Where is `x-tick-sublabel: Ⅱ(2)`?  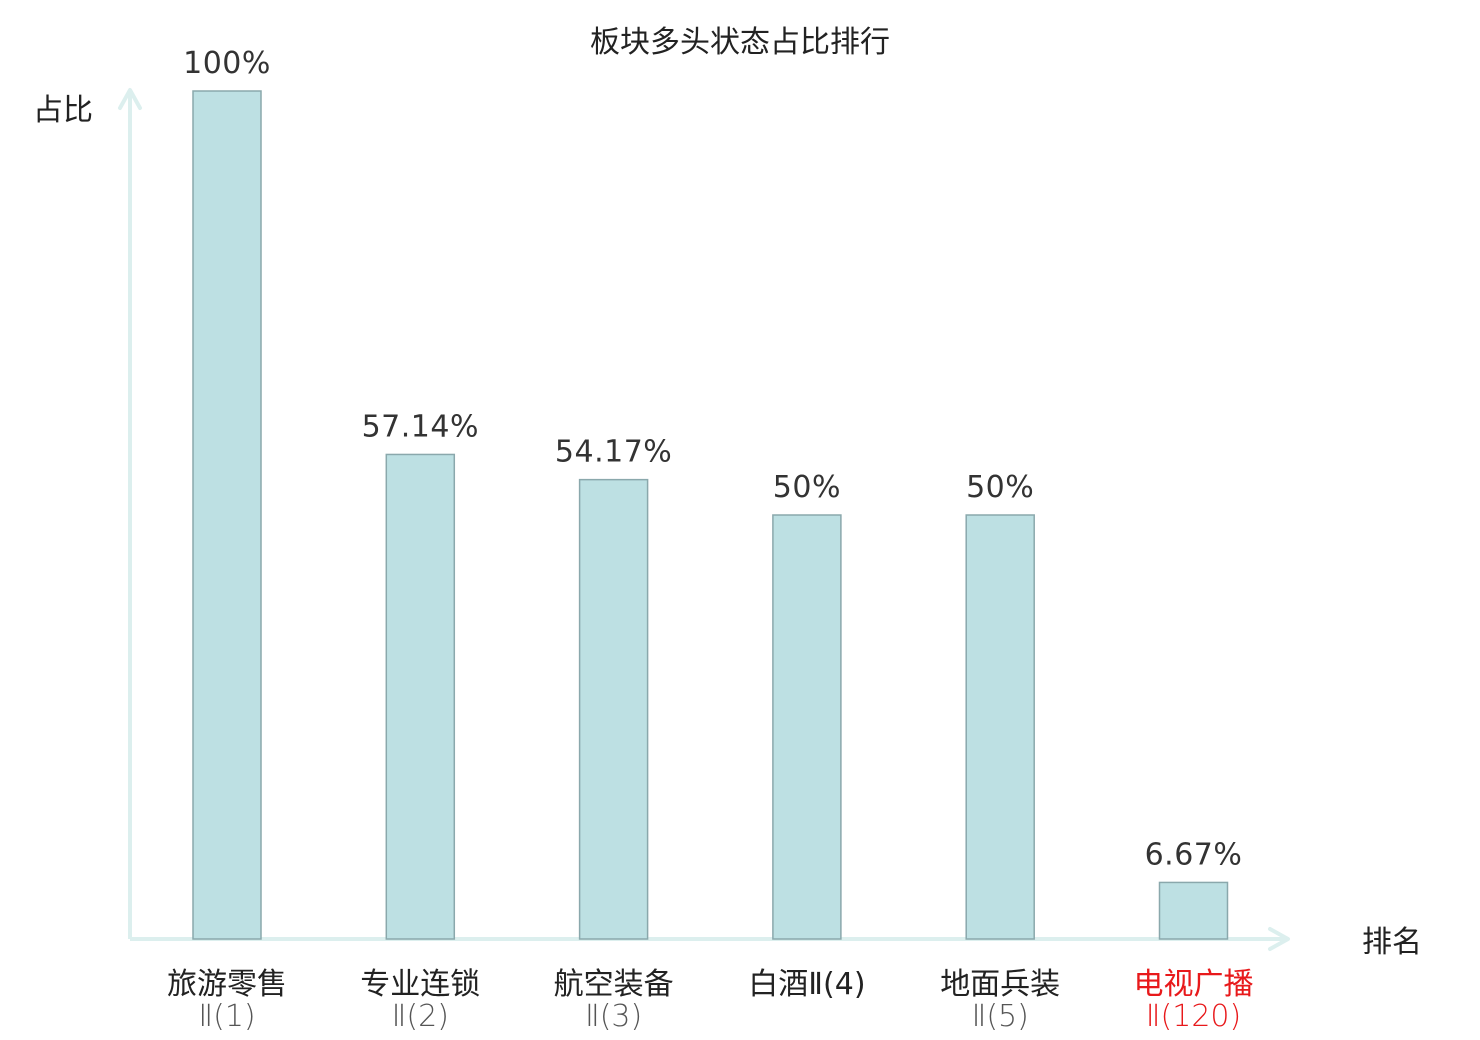
x-tick-sublabel: Ⅱ(2) is located at coordinates (420, 1016).